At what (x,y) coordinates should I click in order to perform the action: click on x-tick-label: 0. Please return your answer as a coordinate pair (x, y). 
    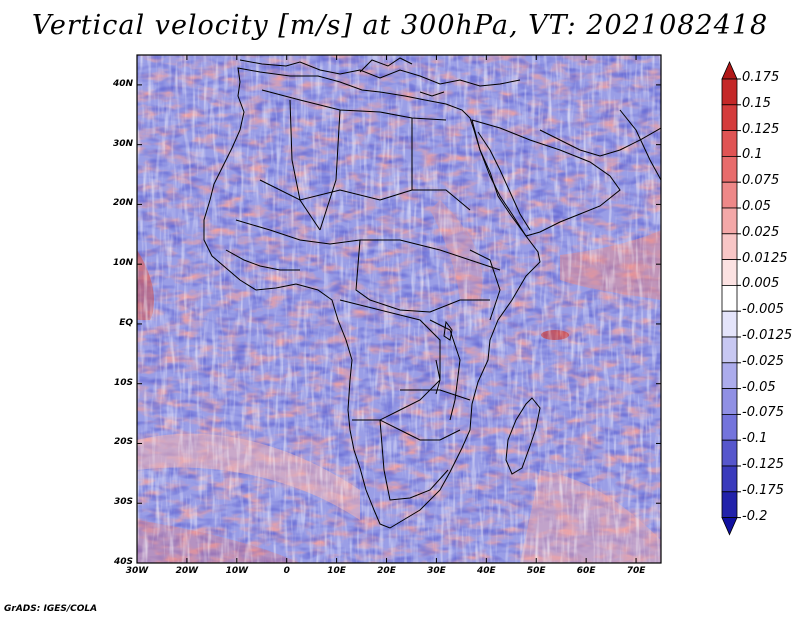
    Looking at the image, I should click on (286, 571).